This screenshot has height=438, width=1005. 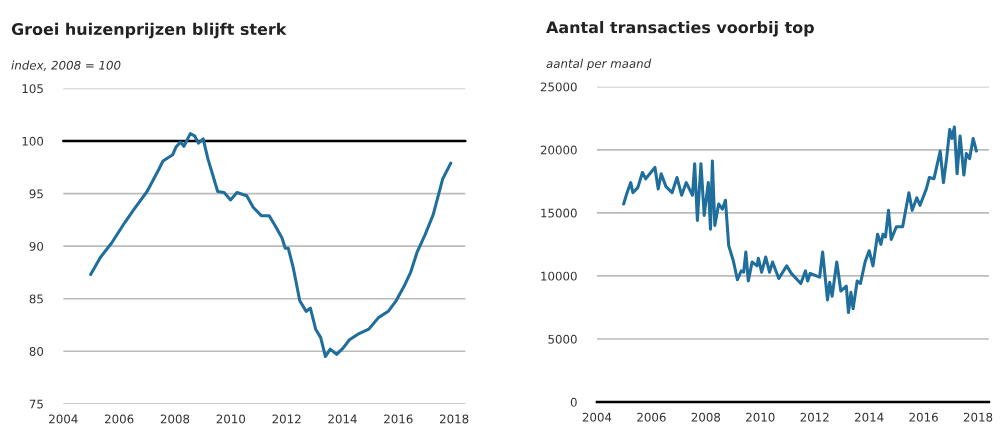 What do you see at coordinates (562, 339) in the screenshot?
I see `y-tick-label: 5000` at bounding box center [562, 339].